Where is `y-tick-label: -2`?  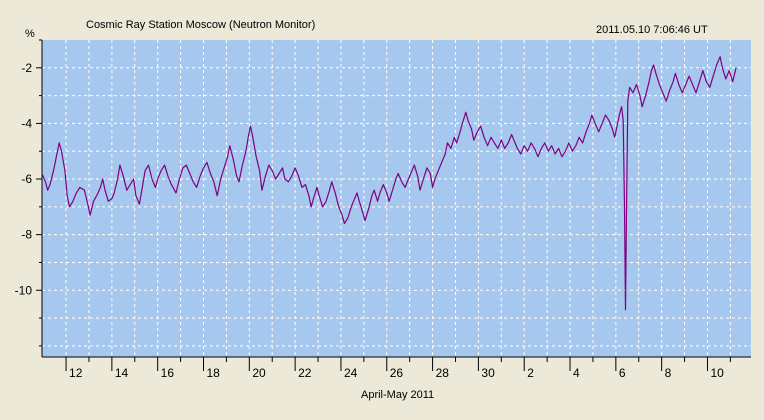 y-tick-label: -2 is located at coordinates (26, 68).